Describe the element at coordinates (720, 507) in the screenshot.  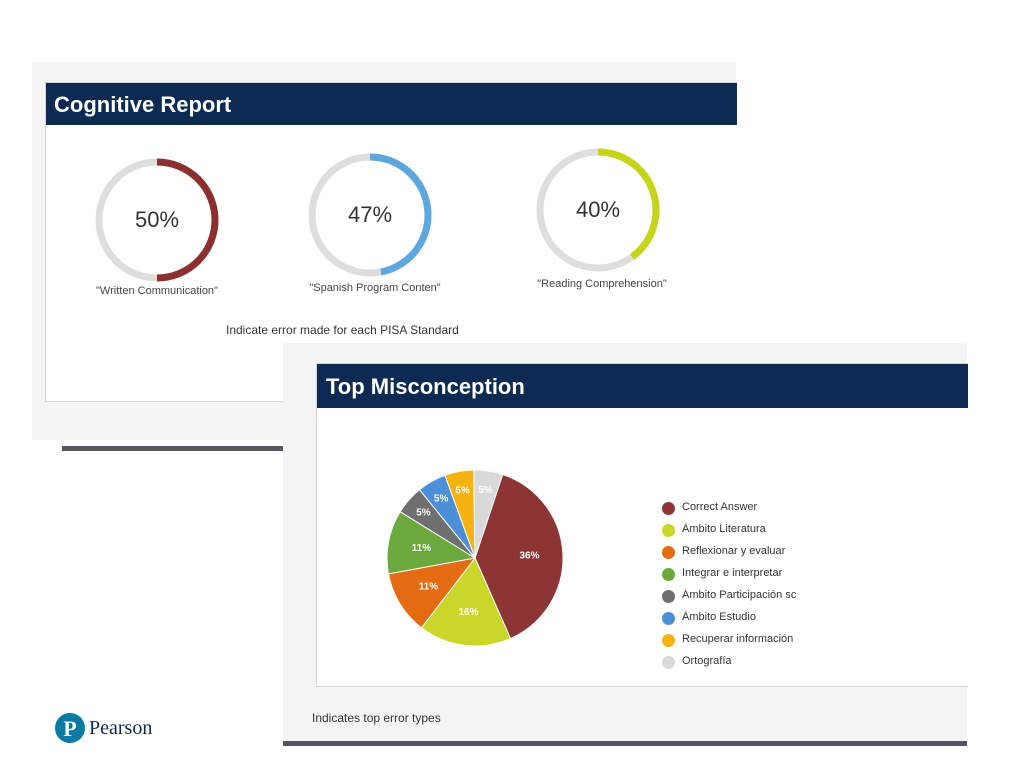
I see `legend-label: Correct Answer` at that location.